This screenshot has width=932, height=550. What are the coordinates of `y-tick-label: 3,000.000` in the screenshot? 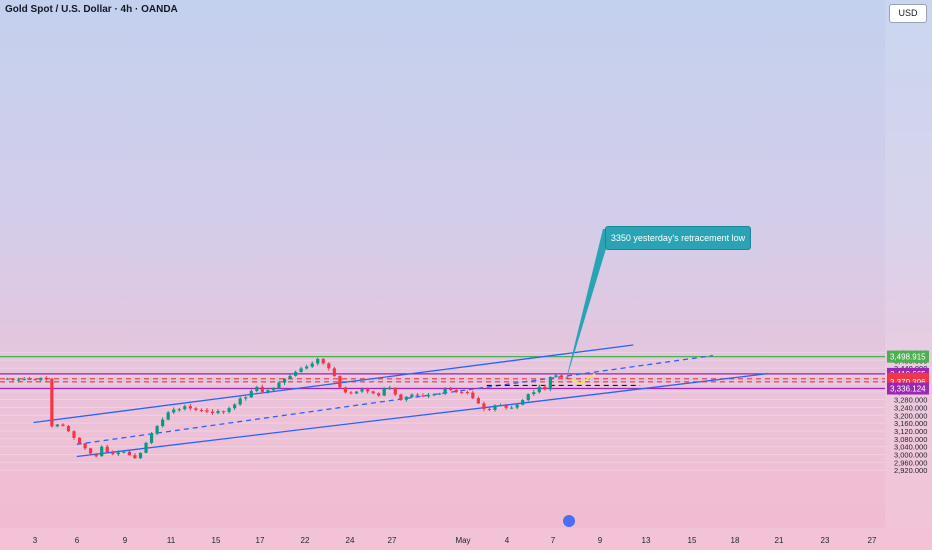 It's located at (910, 455).